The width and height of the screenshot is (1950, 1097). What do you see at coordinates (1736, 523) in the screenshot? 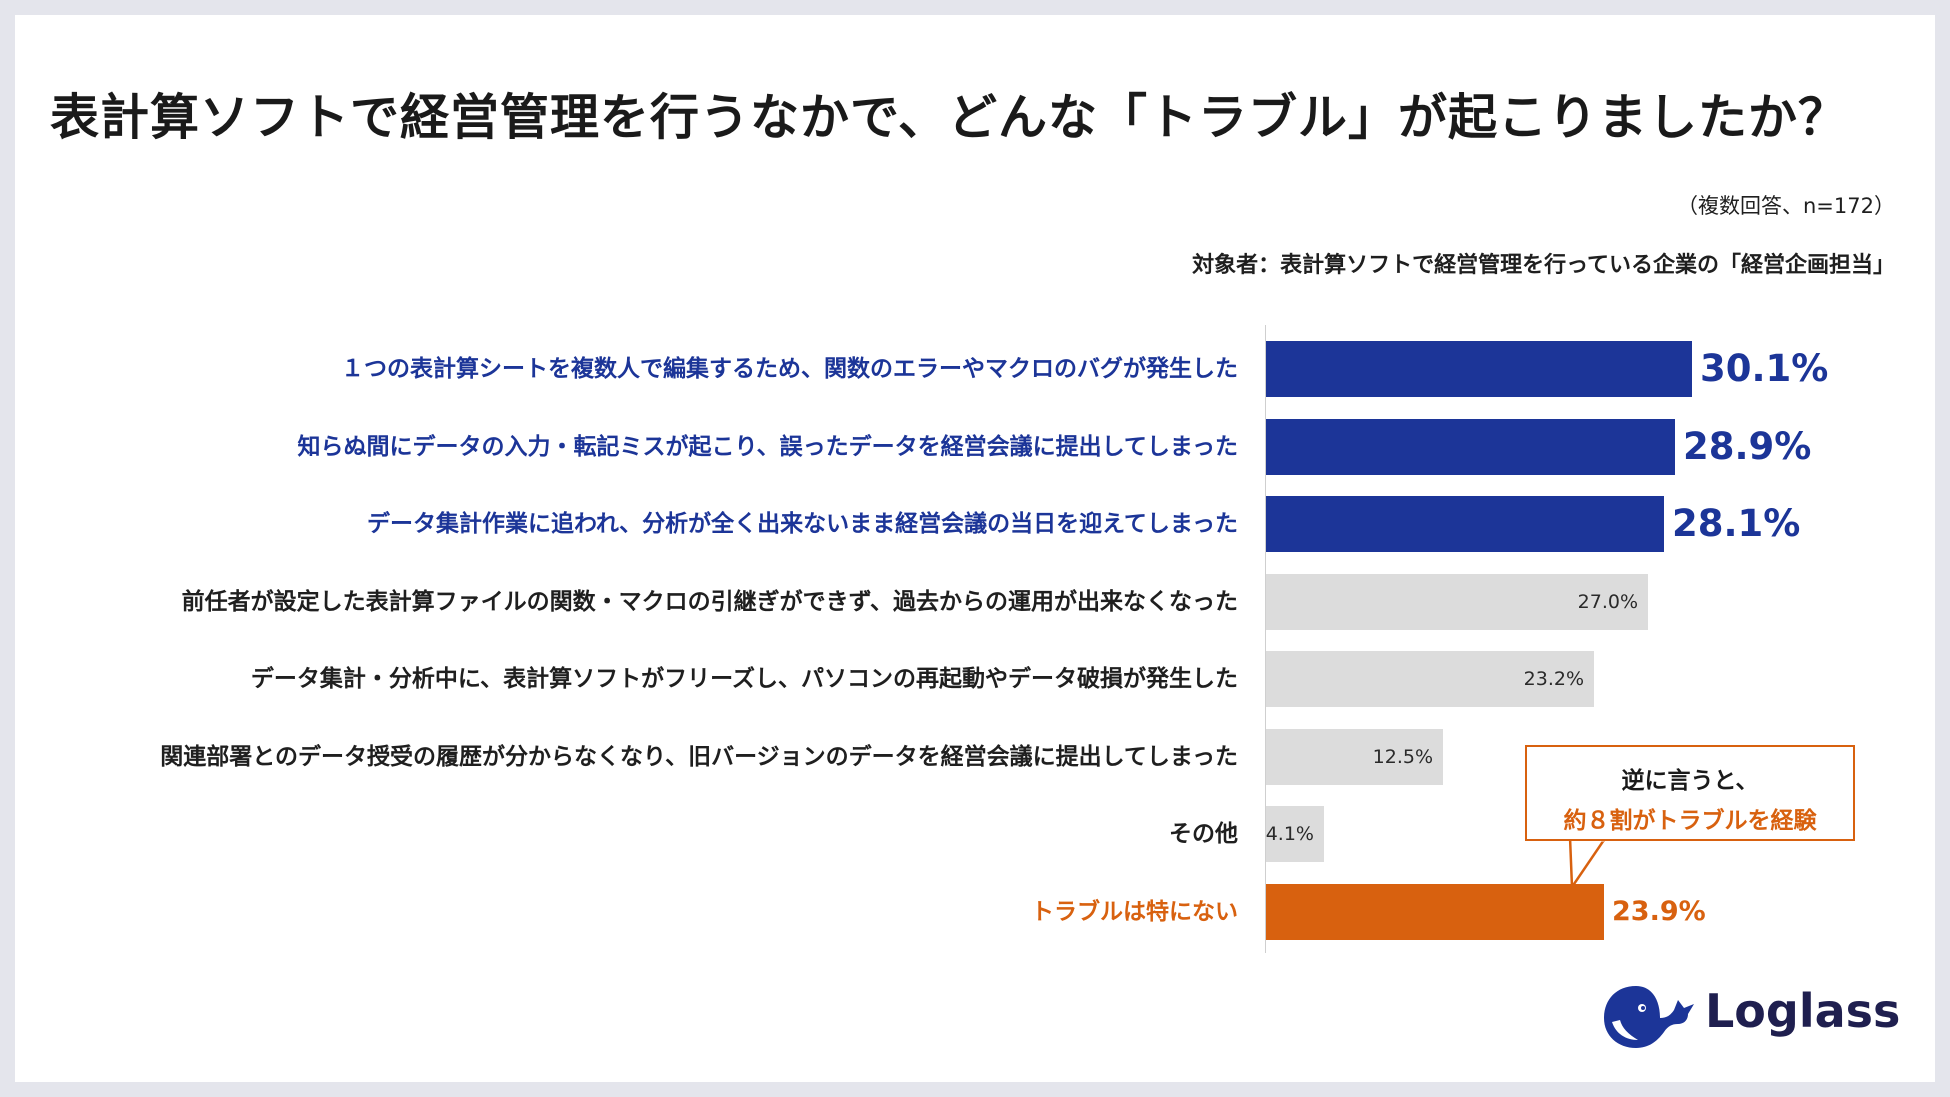
I see `value-label: 28.1%` at bounding box center [1736, 523].